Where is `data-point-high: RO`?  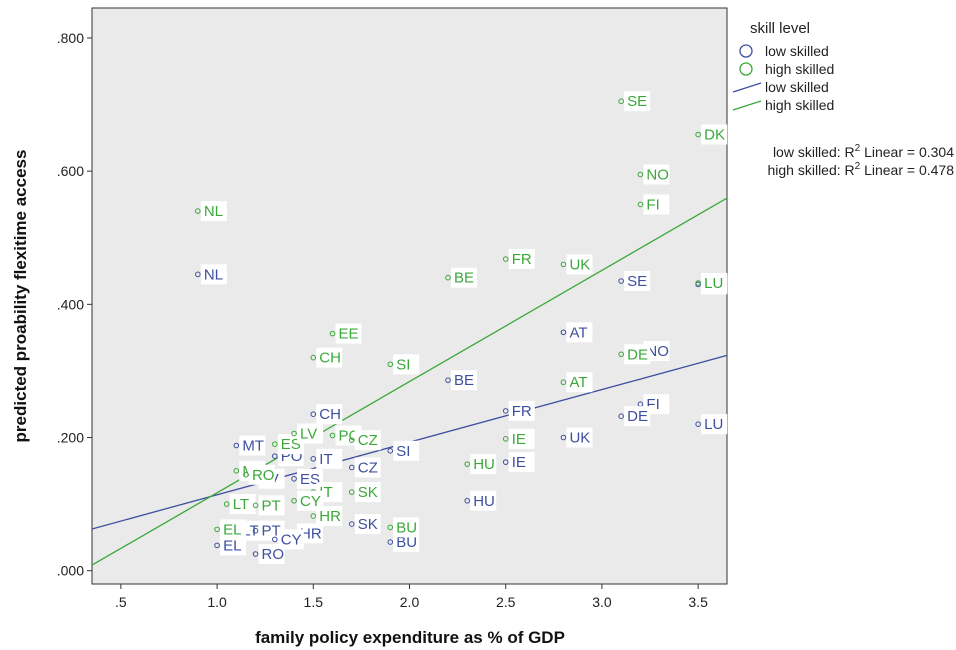 data-point-high: RO is located at coordinates (259, 474).